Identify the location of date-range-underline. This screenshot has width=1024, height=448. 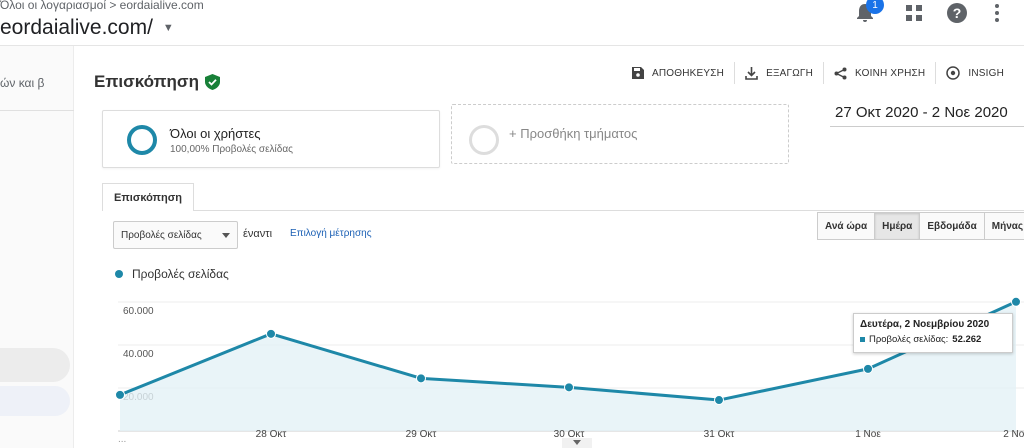
(927, 126).